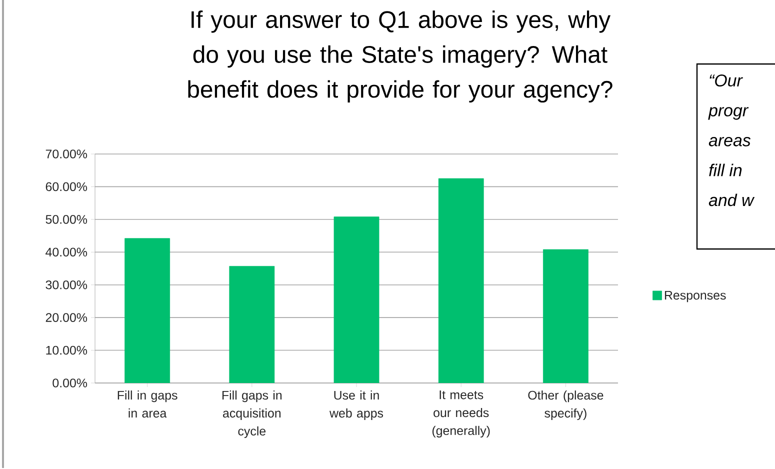 This screenshot has height=469, width=775. Describe the element at coordinates (400, 56) in the screenshot. I see `chart-title: If your answer to Q1 above is yes, why do you use the State's imagery? What benefit does it provide for your agency?` at that location.